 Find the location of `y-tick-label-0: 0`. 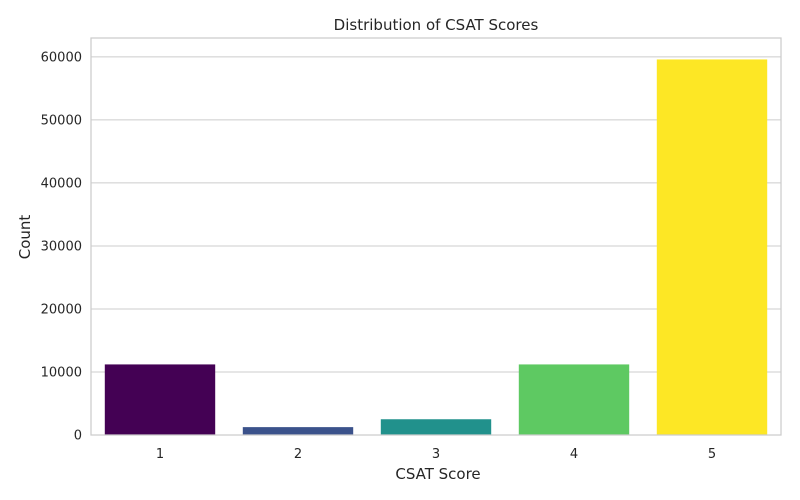

y-tick-label-0: 0 is located at coordinates (78, 436).